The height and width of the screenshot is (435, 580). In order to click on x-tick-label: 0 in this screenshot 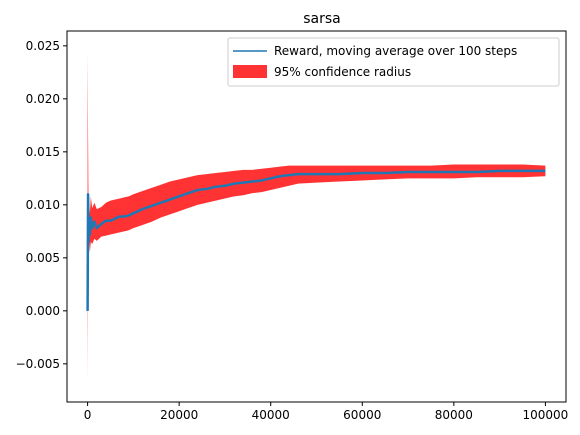, I will do `click(88, 415)`.